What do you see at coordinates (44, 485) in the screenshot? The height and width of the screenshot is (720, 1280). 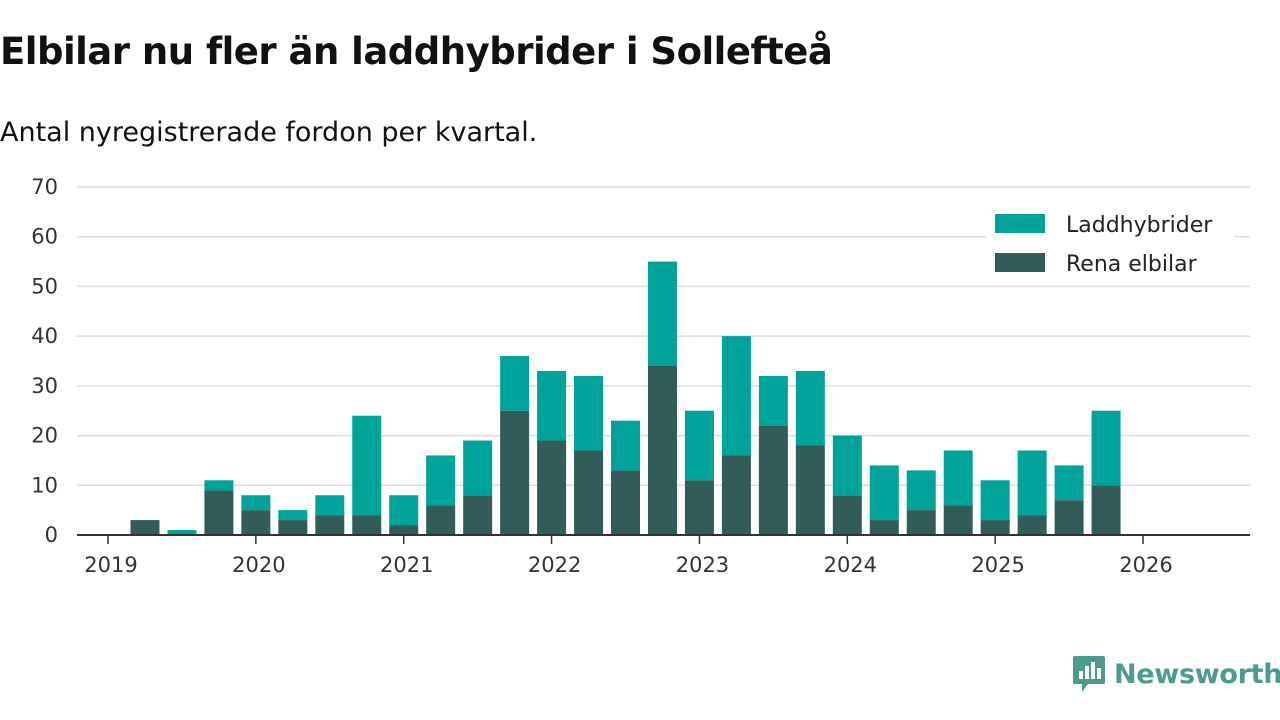 I see `y-tick-label: 10` at bounding box center [44, 485].